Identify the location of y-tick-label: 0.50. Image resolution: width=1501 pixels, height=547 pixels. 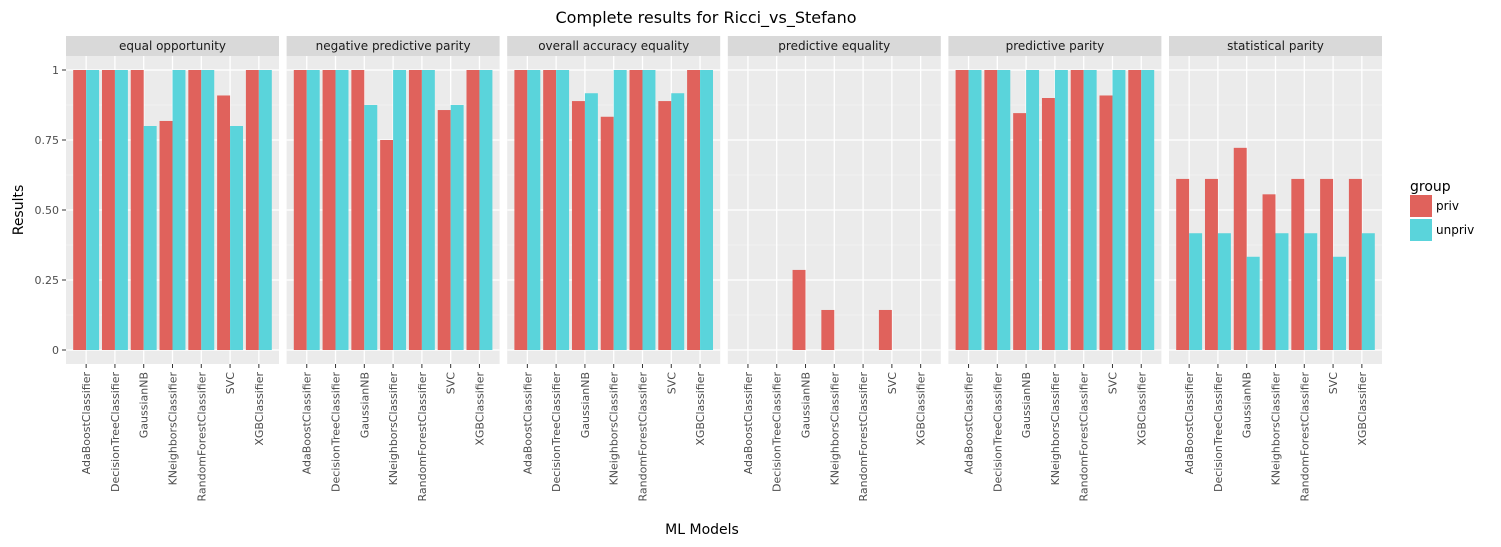
(47, 210).